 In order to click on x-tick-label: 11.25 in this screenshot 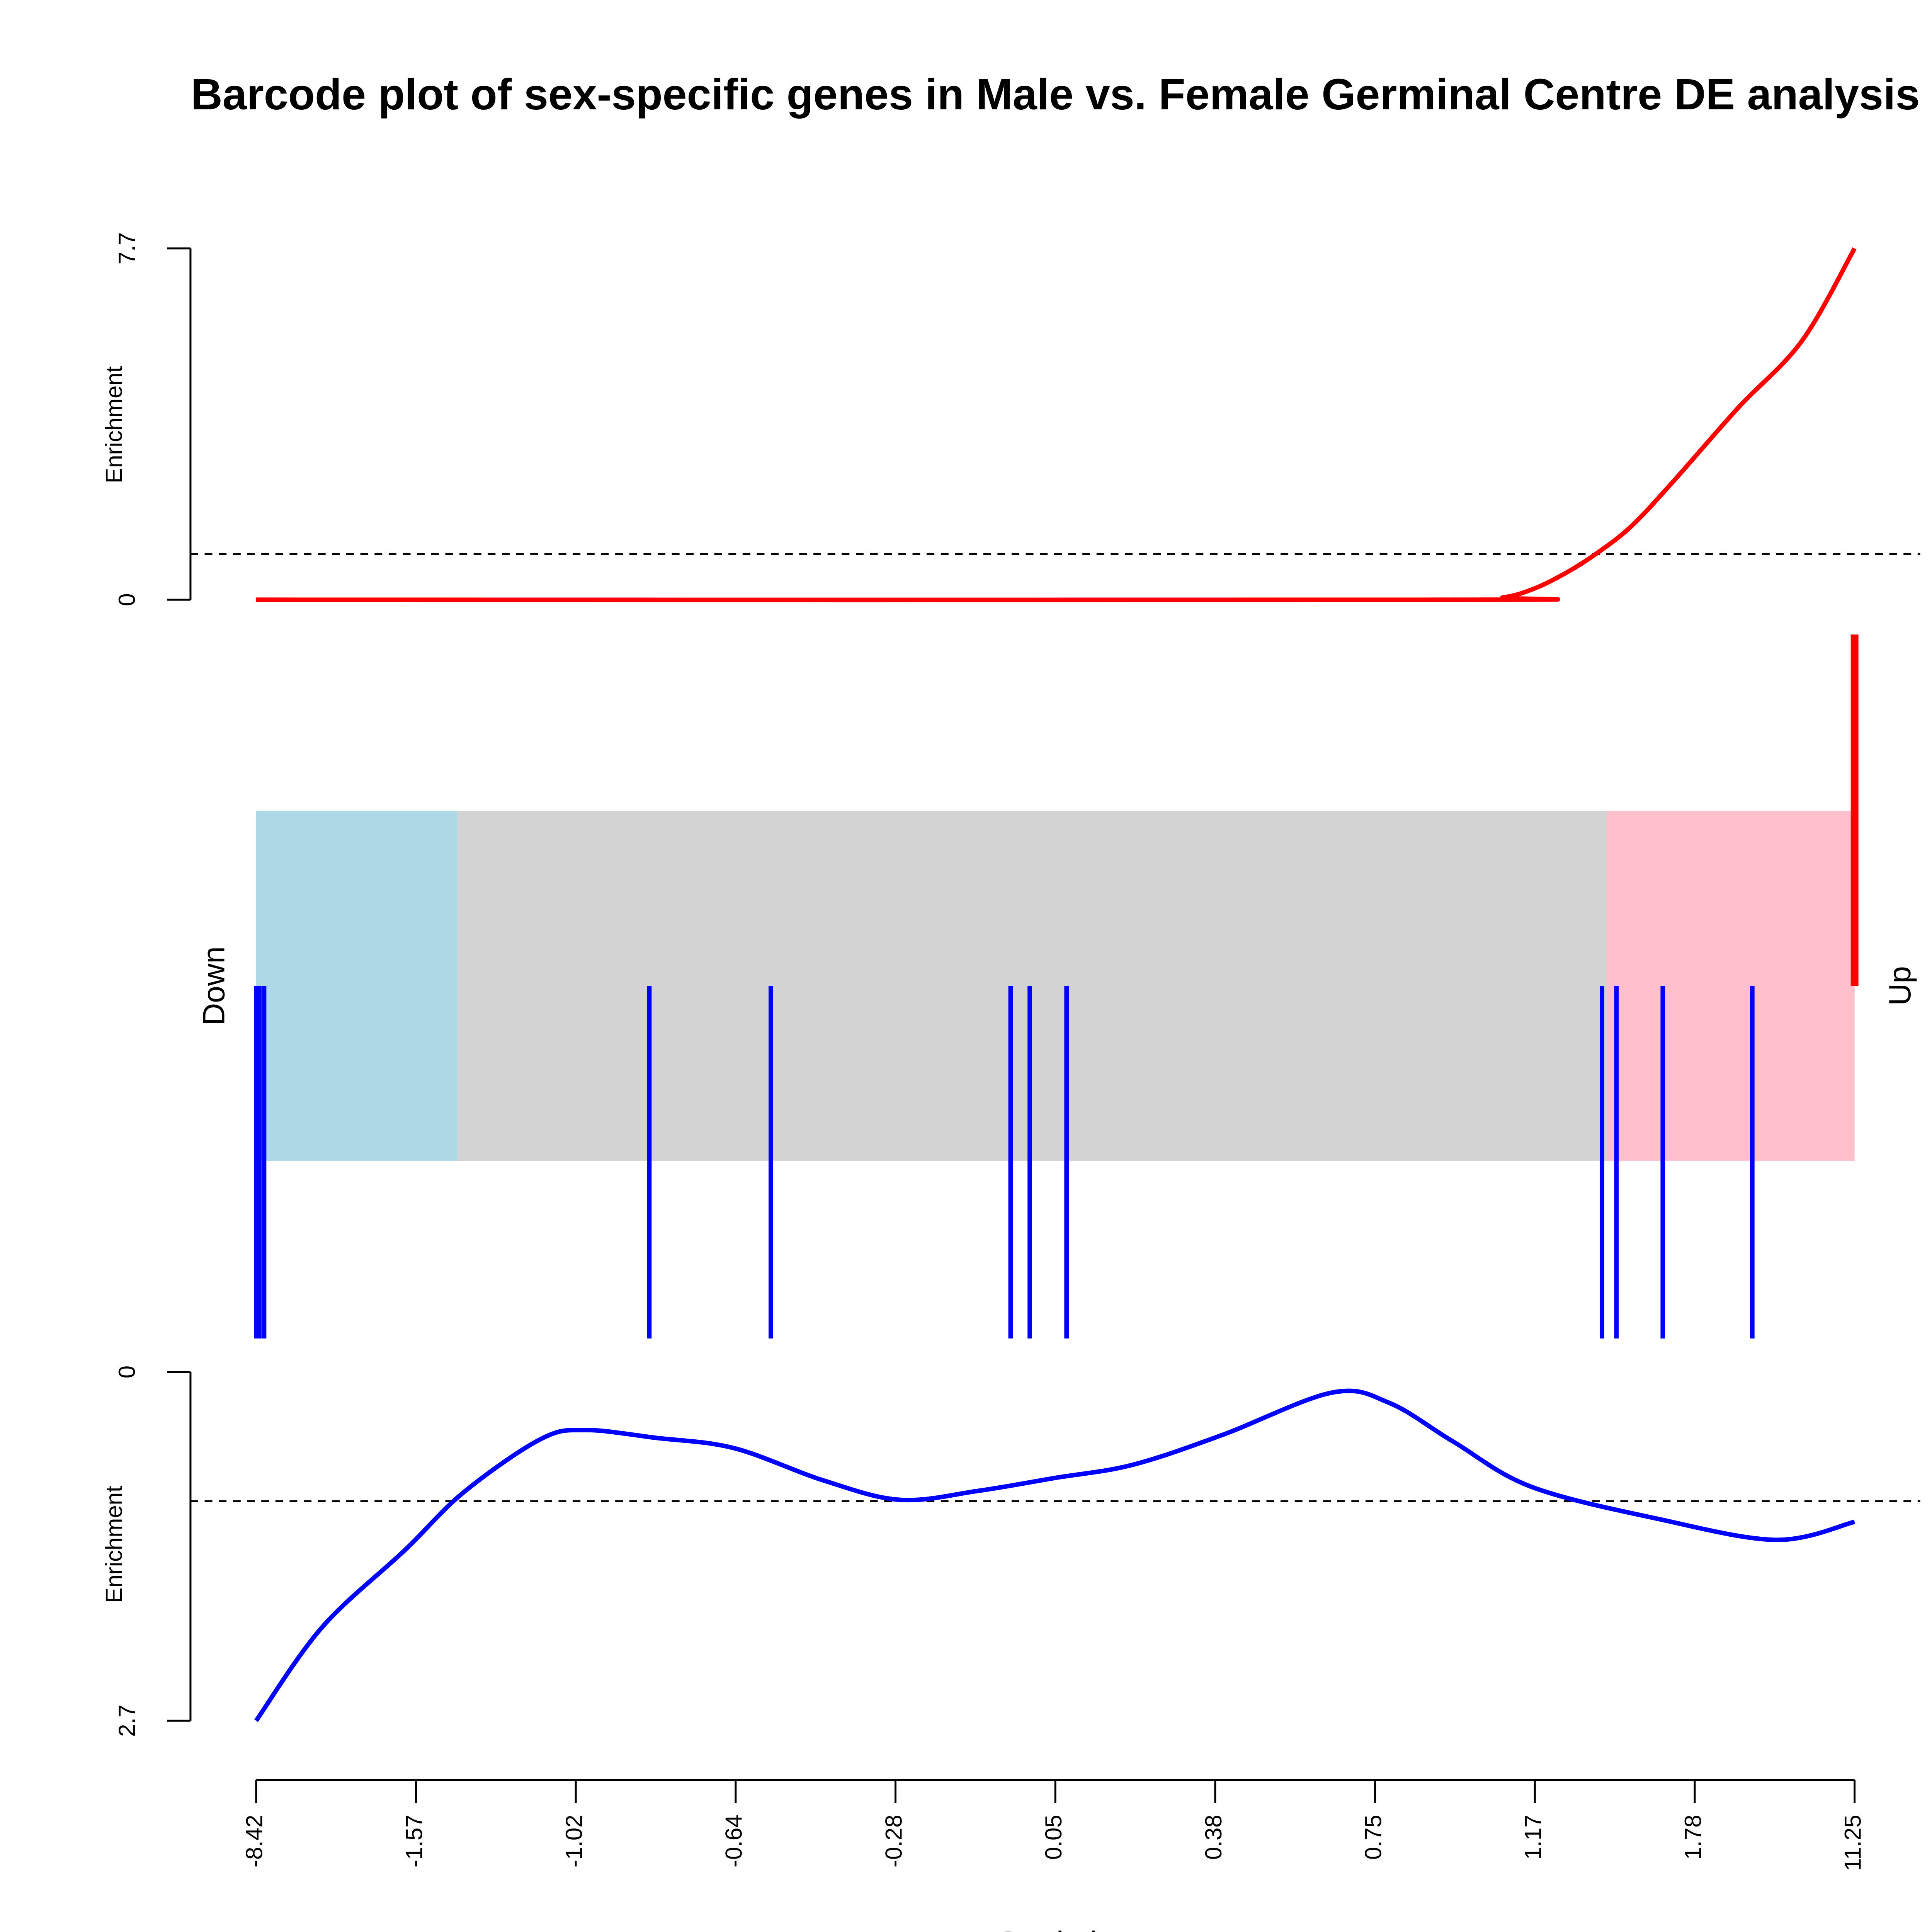, I will do `click(1853, 1843)`.